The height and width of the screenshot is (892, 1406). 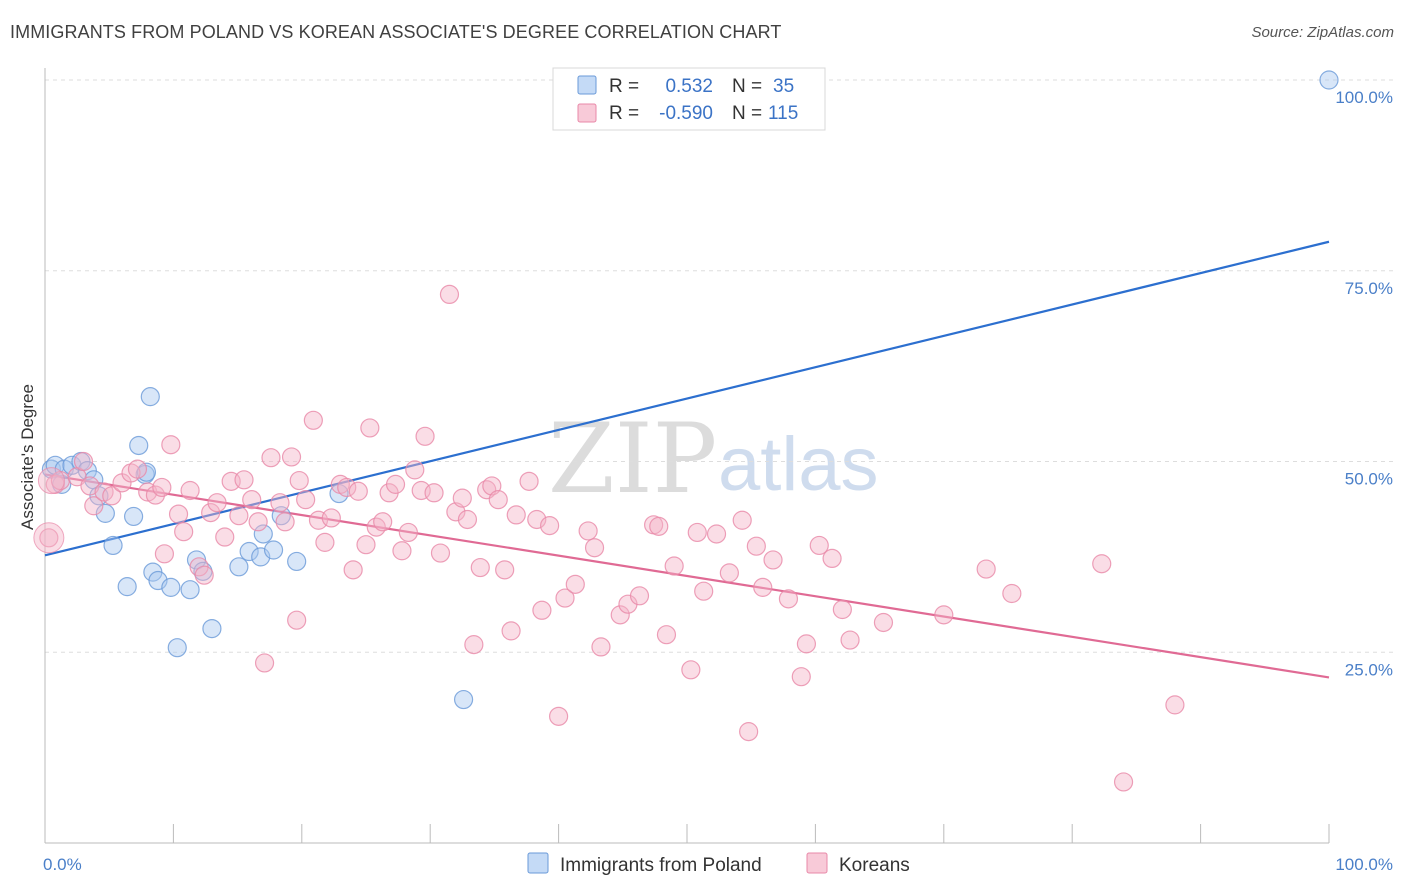 I want to click on y-tick-label-25: 25.0%, so click(x=1369, y=669).